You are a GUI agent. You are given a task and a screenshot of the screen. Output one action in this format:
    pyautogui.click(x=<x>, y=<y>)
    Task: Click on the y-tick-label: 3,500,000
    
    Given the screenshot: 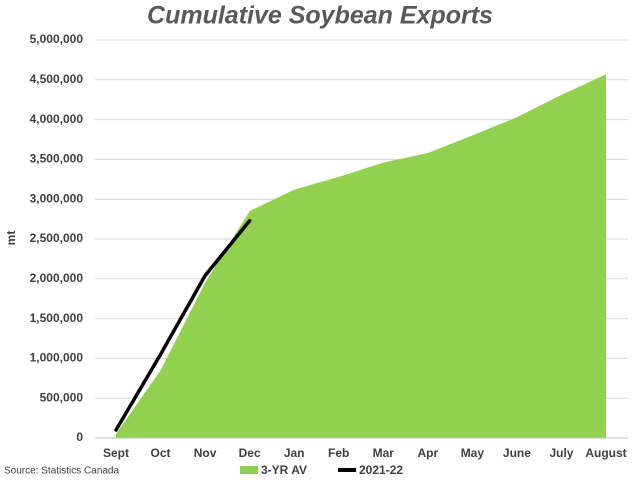 What is the action you would take?
    pyautogui.click(x=57, y=159)
    